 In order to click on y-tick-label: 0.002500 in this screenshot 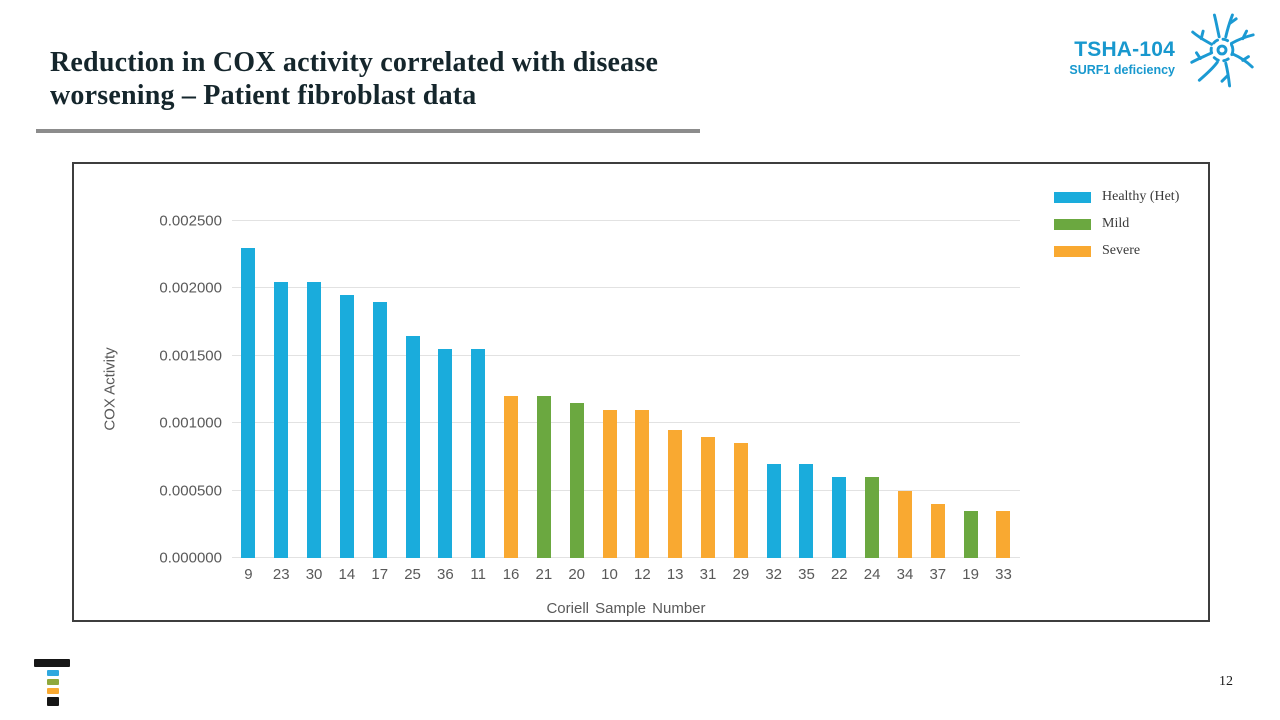, I will do `click(190, 221)`.